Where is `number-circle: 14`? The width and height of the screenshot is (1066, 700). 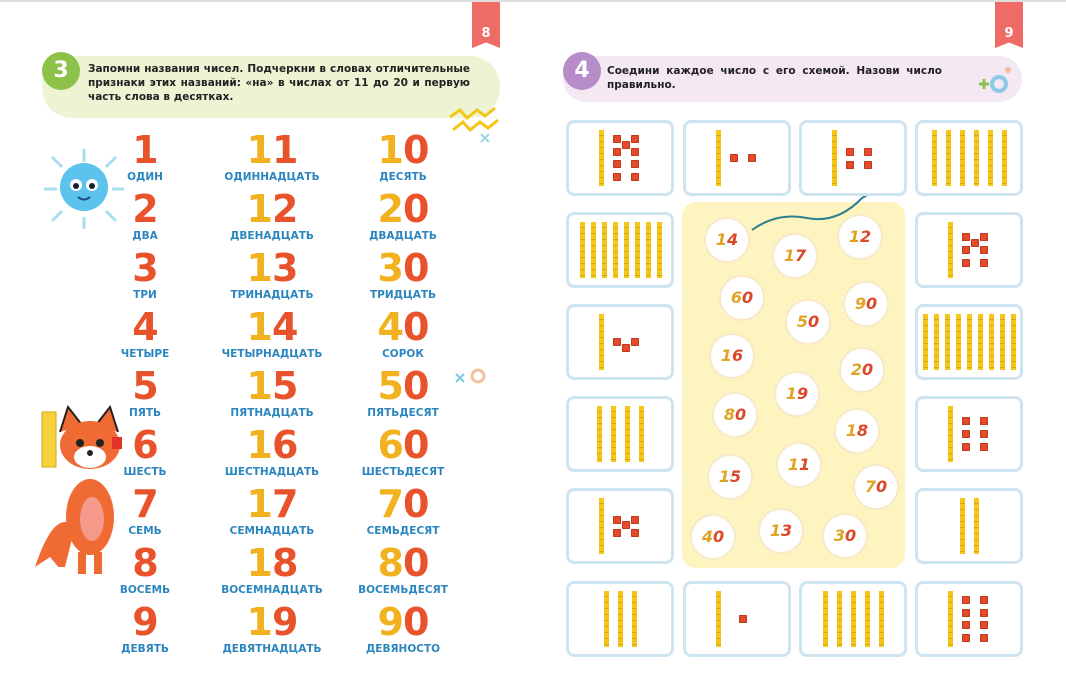
number-circle: 14 is located at coordinates (727, 240).